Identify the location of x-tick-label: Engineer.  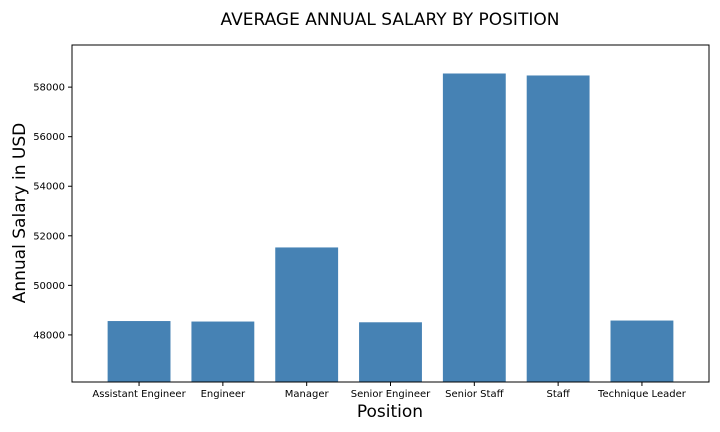
(223, 394).